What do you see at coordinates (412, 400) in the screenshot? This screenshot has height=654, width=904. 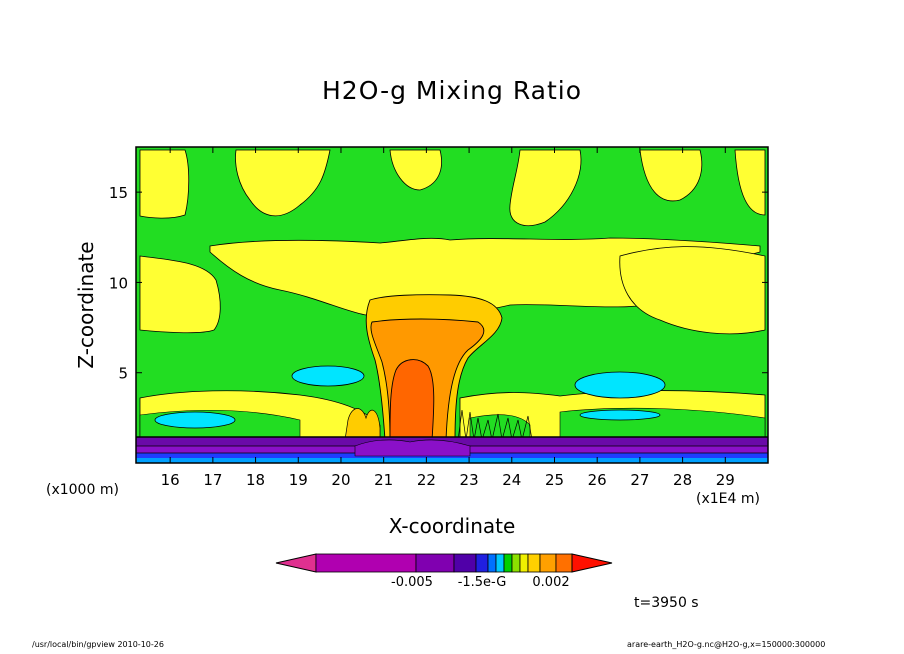 I see `plume-center` at bounding box center [412, 400].